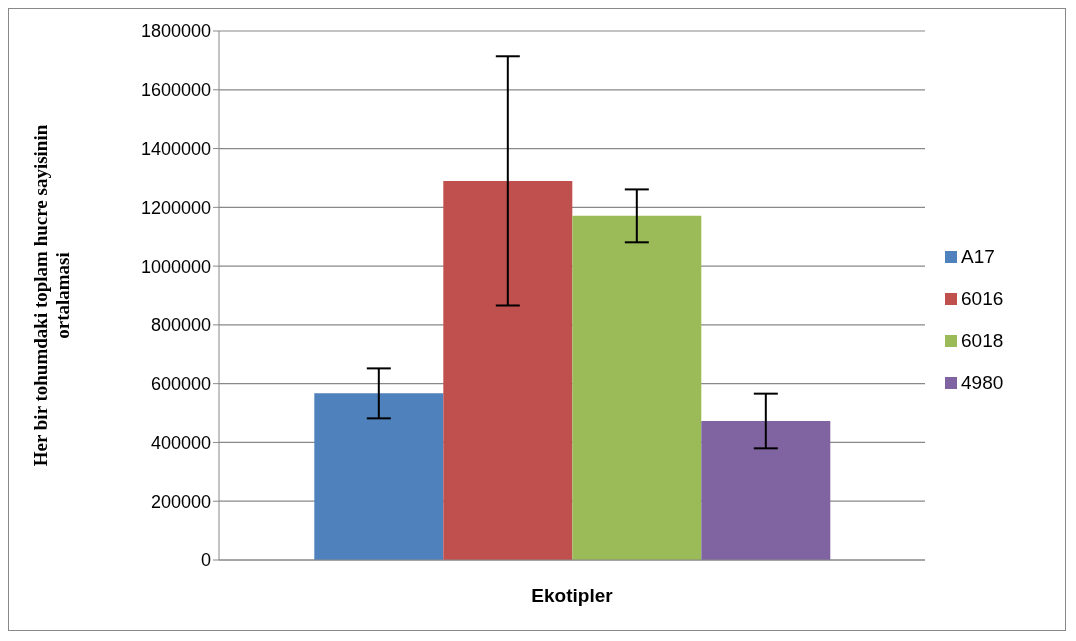 The height and width of the screenshot is (641, 1076). I want to click on y-tick-label: 200000, so click(180, 501).